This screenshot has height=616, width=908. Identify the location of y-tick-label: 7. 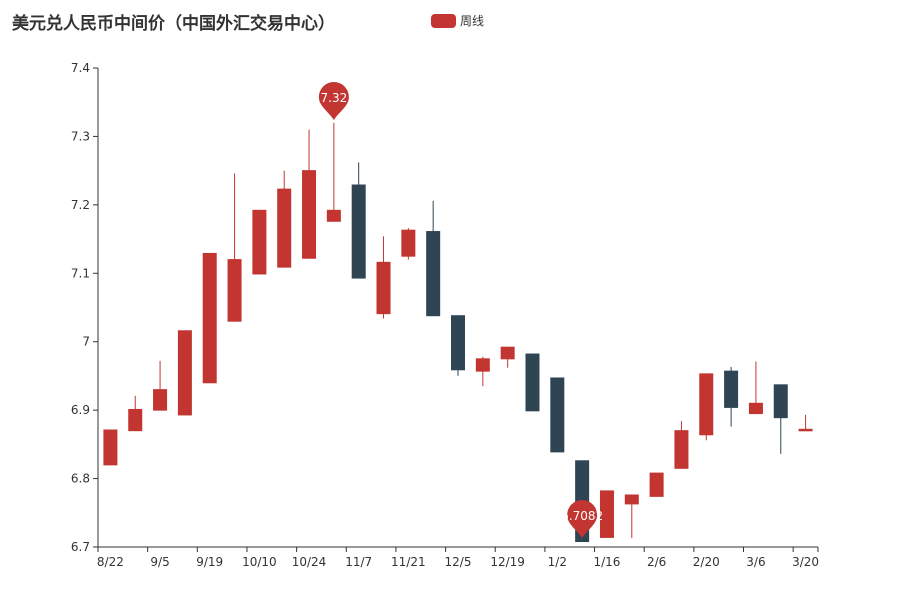
(86, 342).